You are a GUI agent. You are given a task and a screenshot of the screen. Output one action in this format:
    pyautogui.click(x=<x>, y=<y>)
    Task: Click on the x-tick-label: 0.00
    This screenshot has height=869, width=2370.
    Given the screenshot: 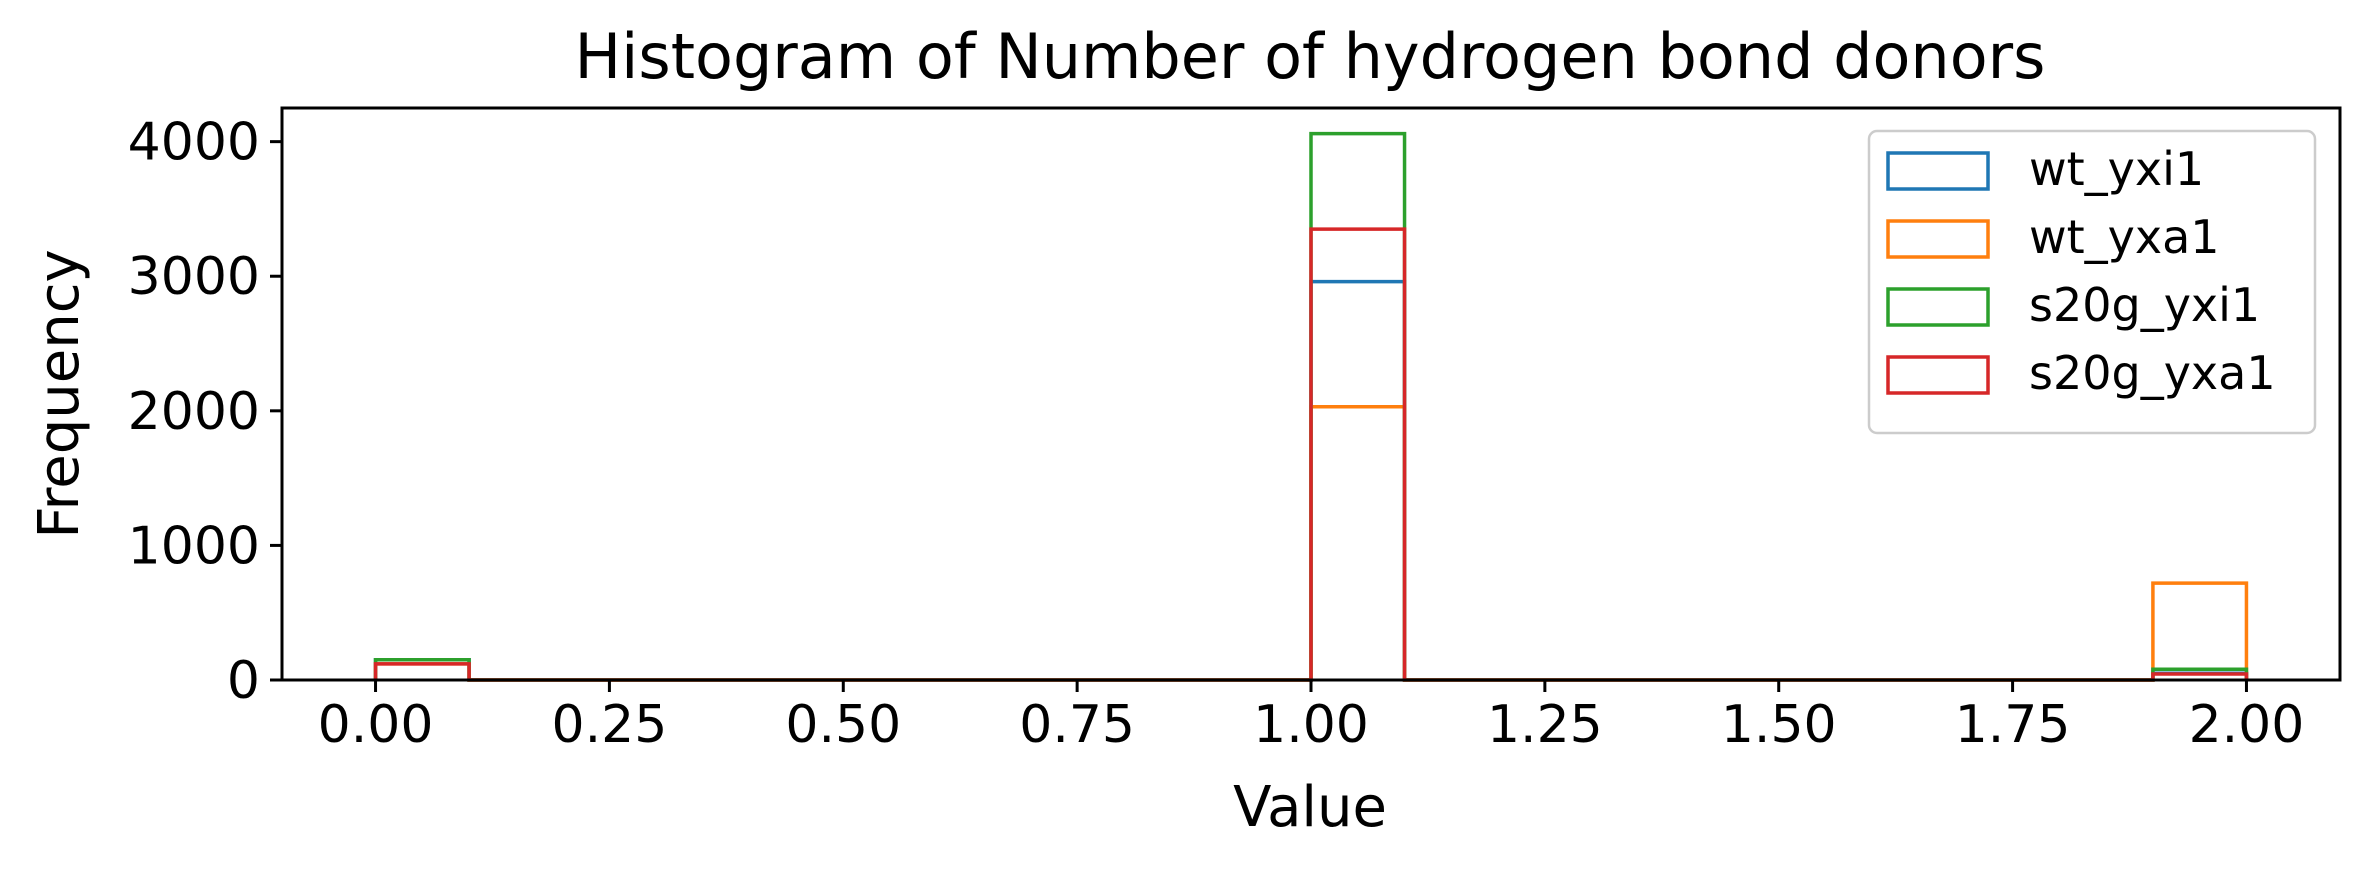 What is the action you would take?
    pyautogui.click(x=376, y=725)
    